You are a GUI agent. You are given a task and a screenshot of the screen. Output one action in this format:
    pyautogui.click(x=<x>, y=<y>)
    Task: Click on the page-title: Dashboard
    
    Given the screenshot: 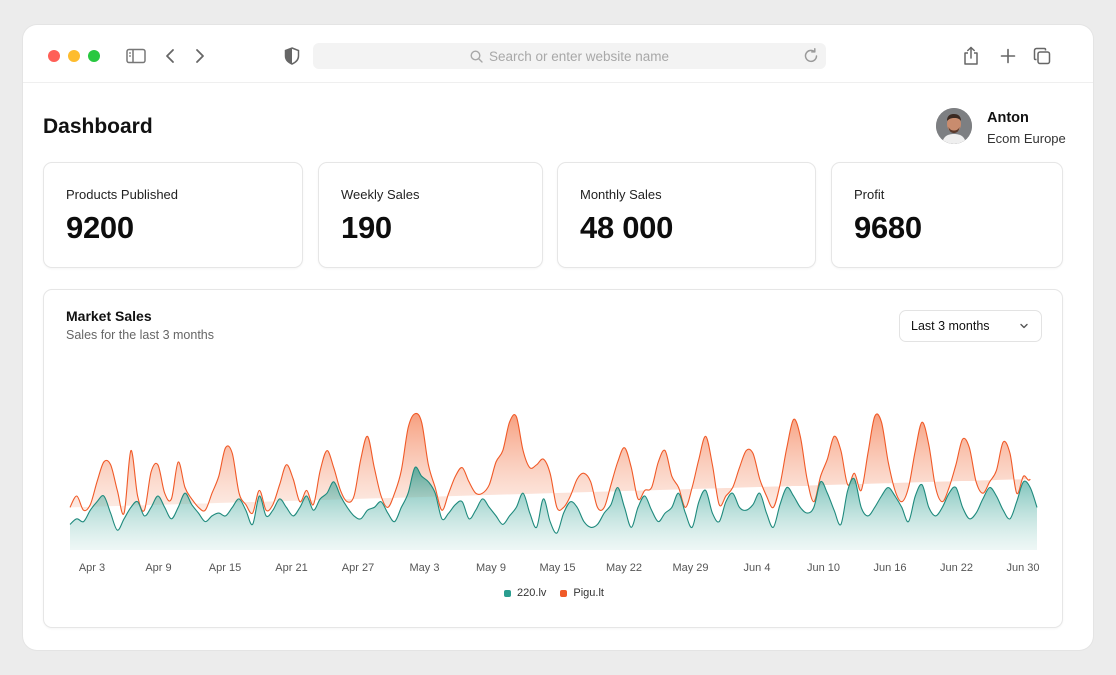 What is the action you would take?
    pyautogui.click(x=98, y=126)
    